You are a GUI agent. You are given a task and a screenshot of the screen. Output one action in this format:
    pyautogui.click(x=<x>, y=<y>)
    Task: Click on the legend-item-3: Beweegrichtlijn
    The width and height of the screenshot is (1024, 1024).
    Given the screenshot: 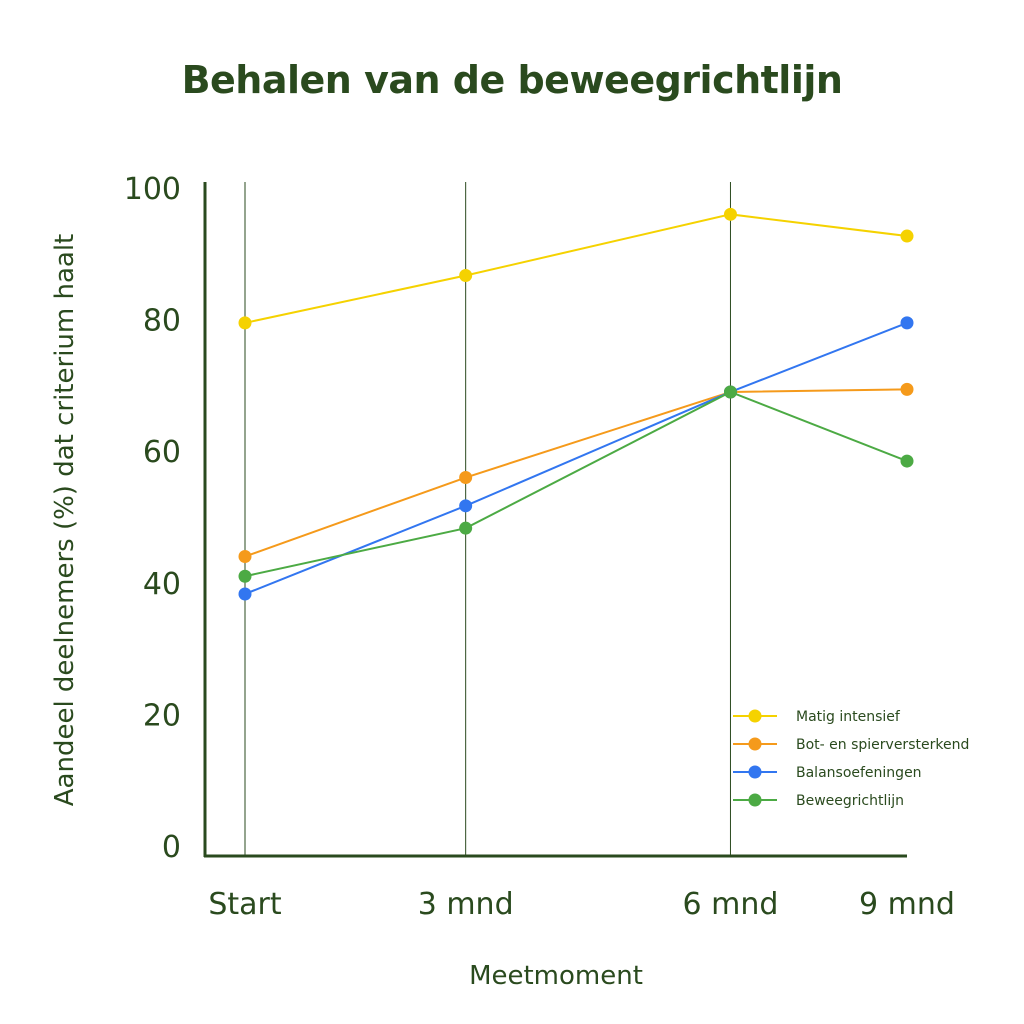 What is the action you would take?
    pyautogui.click(x=818, y=801)
    